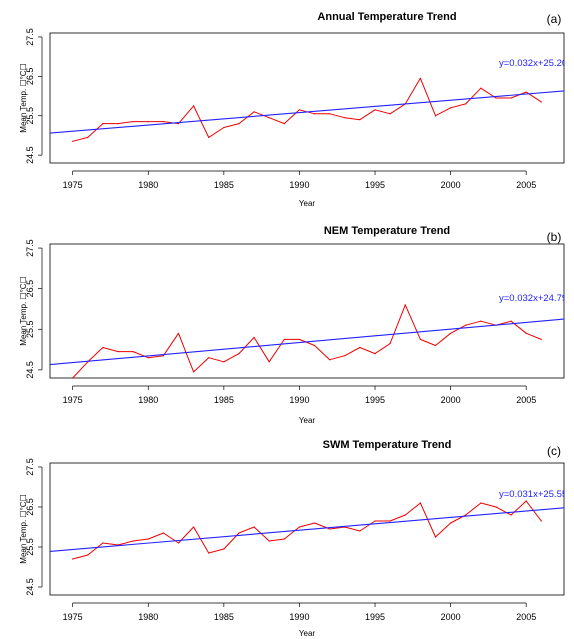 The image size is (574, 639). What do you see at coordinates (386, 17) in the screenshot?
I see `chart-title: Annual Temperature Trend` at bounding box center [386, 17].